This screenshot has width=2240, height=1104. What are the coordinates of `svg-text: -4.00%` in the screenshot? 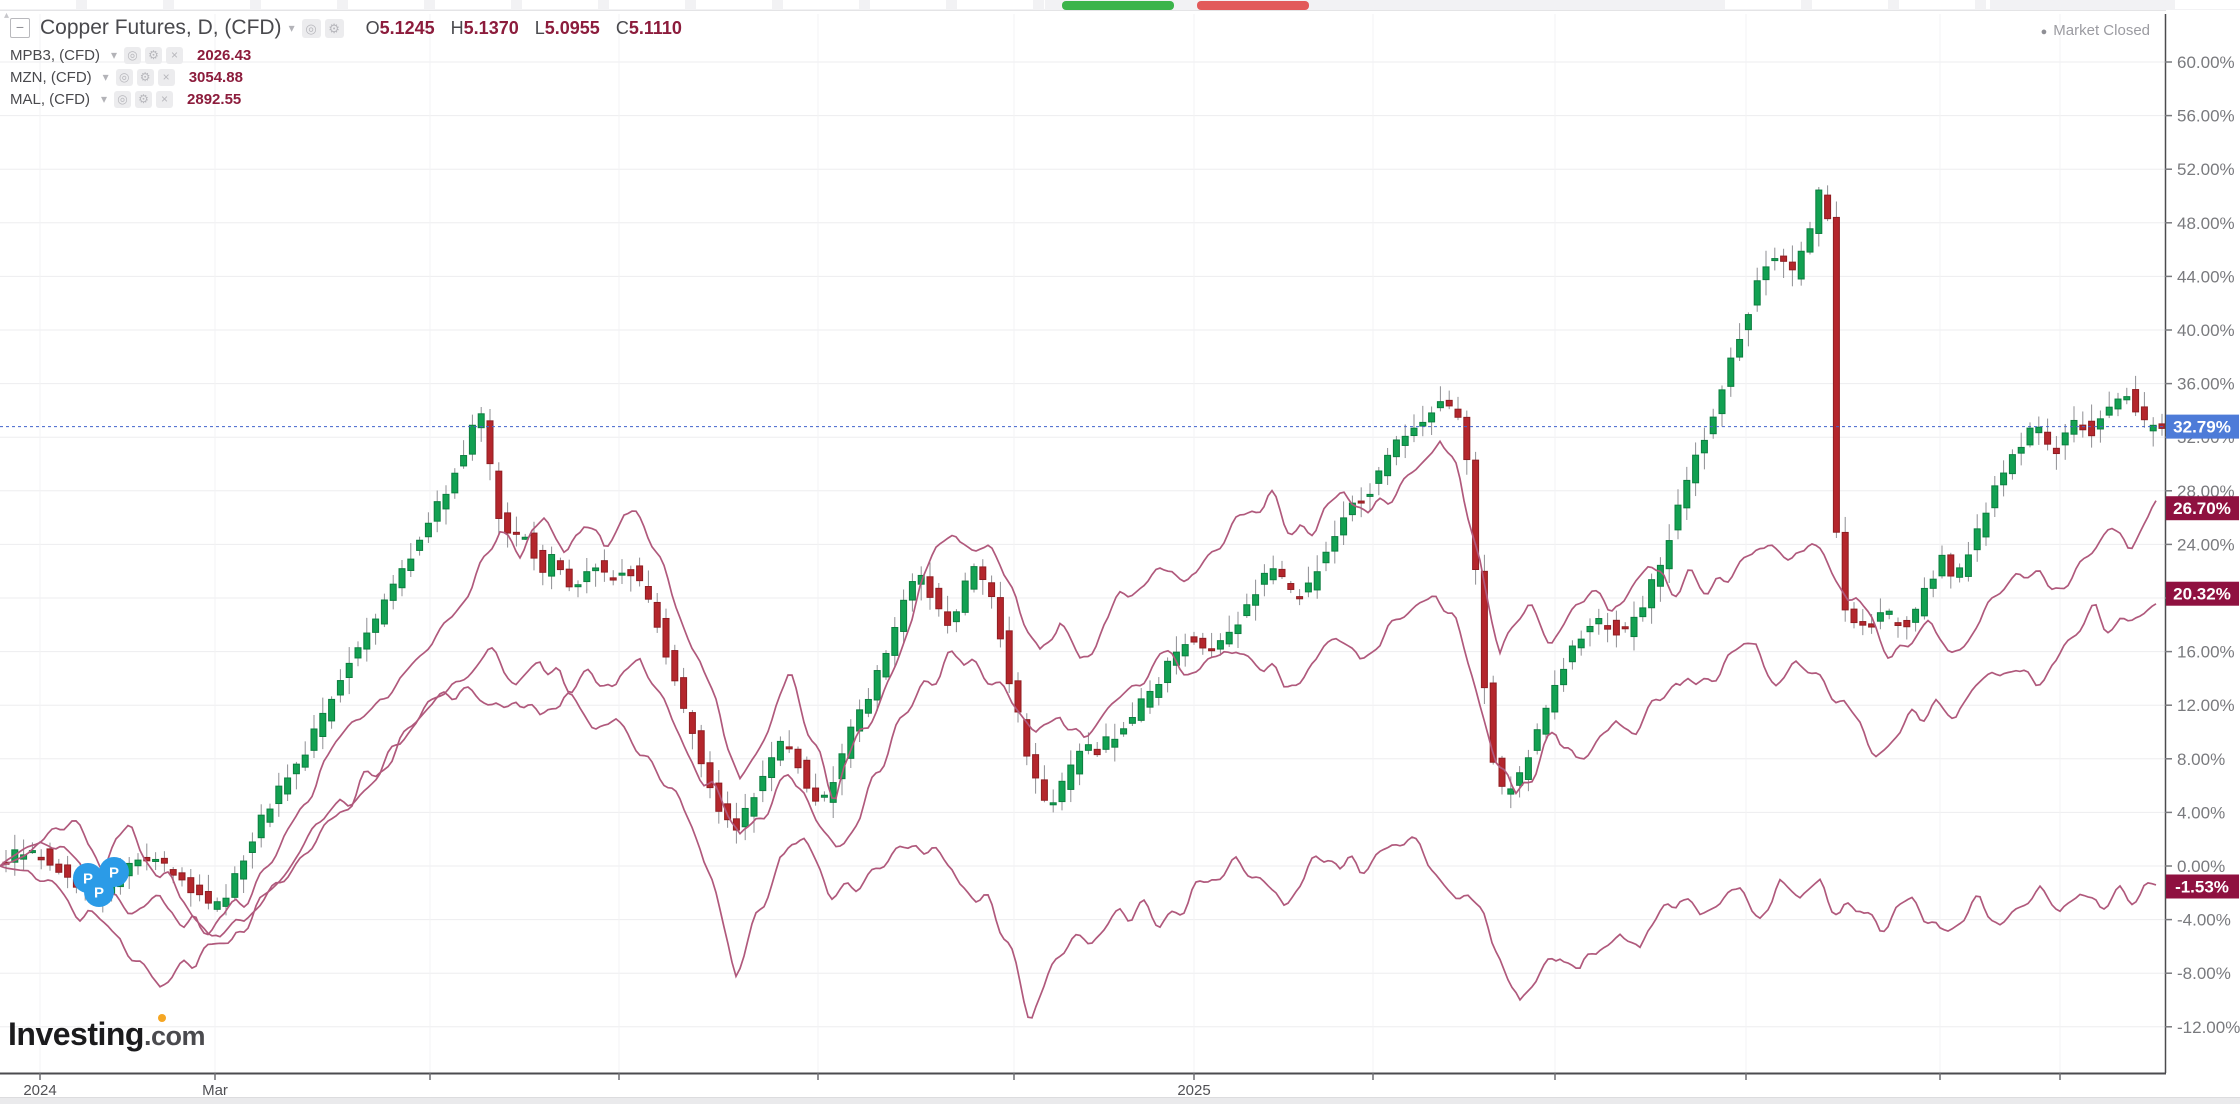 It's located at (2204, 920).